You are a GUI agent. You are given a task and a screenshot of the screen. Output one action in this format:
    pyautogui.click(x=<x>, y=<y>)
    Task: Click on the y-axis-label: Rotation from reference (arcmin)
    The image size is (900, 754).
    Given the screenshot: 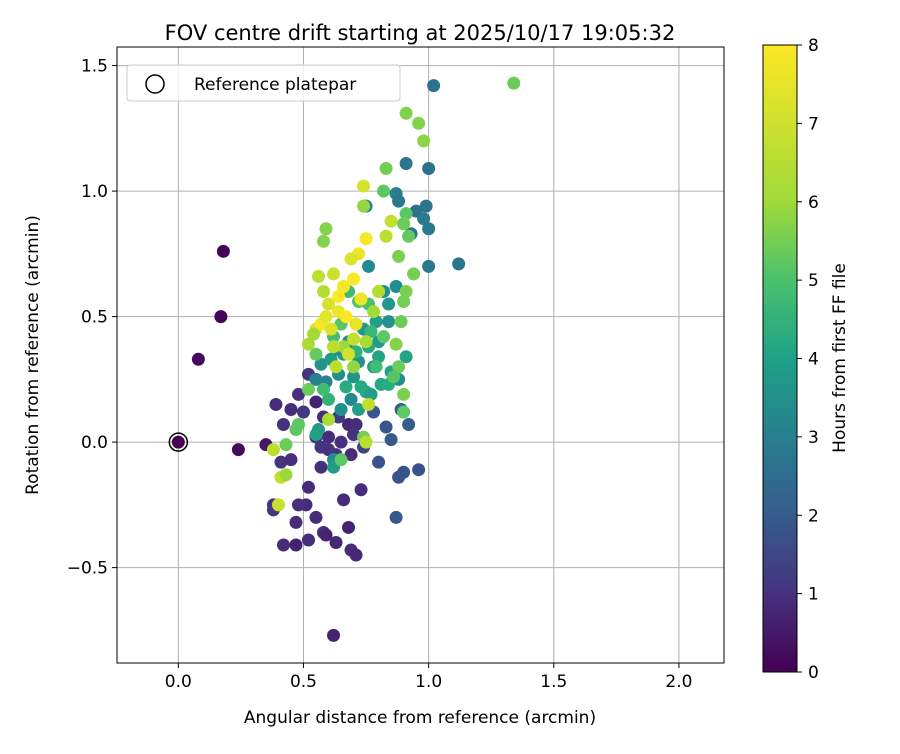 What is the action you would take?
    pyautogui.click(x=33, y=355)
    